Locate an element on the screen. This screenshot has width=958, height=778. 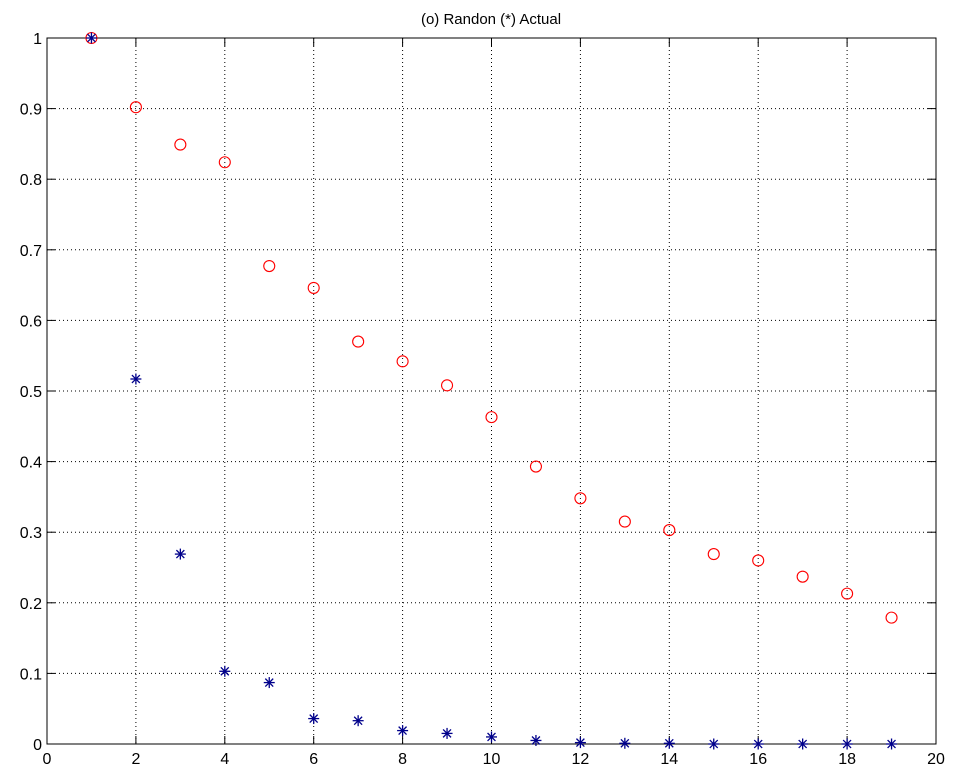
y-tick-label: 0 is located at coordinates (37, 745).